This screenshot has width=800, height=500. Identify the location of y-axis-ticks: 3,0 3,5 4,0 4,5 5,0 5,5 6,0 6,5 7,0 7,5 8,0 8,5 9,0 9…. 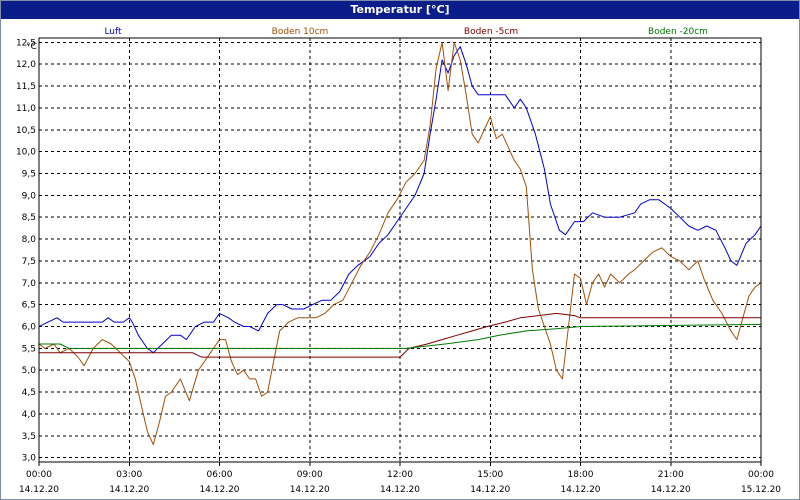
(26, 250).